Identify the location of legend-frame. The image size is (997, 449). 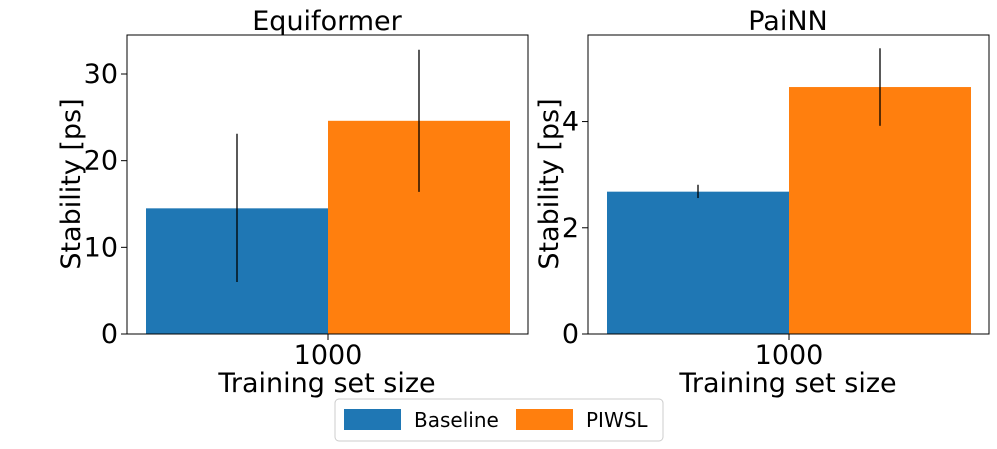
(499, 420).